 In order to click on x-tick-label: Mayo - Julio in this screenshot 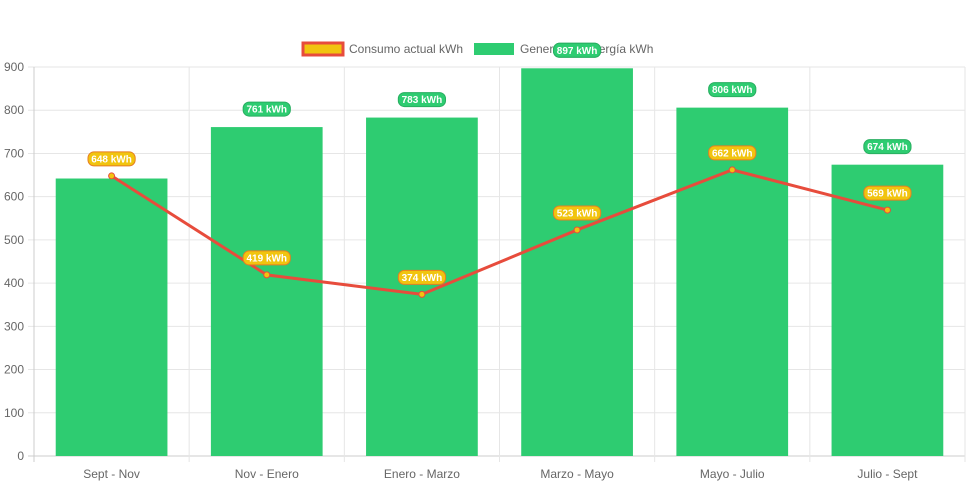, I will do `click(732, 474)`.